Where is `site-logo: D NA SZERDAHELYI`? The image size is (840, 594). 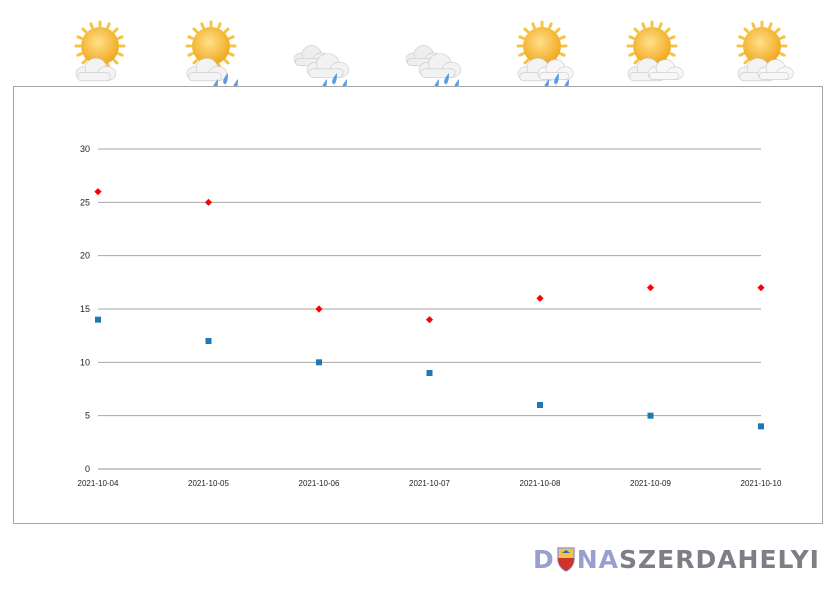
site-logo: D NA SZERDAHELYI is located at coordinates (676, 559).